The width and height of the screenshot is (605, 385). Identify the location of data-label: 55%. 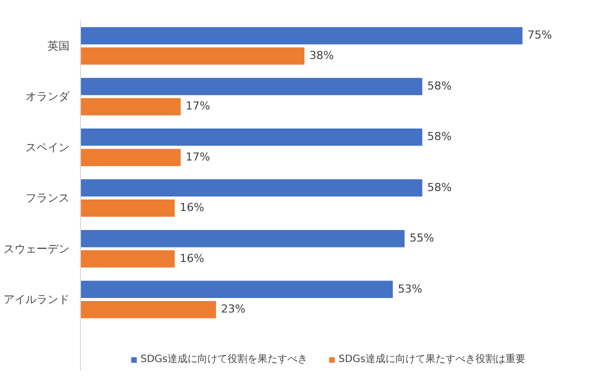
(422, 238).